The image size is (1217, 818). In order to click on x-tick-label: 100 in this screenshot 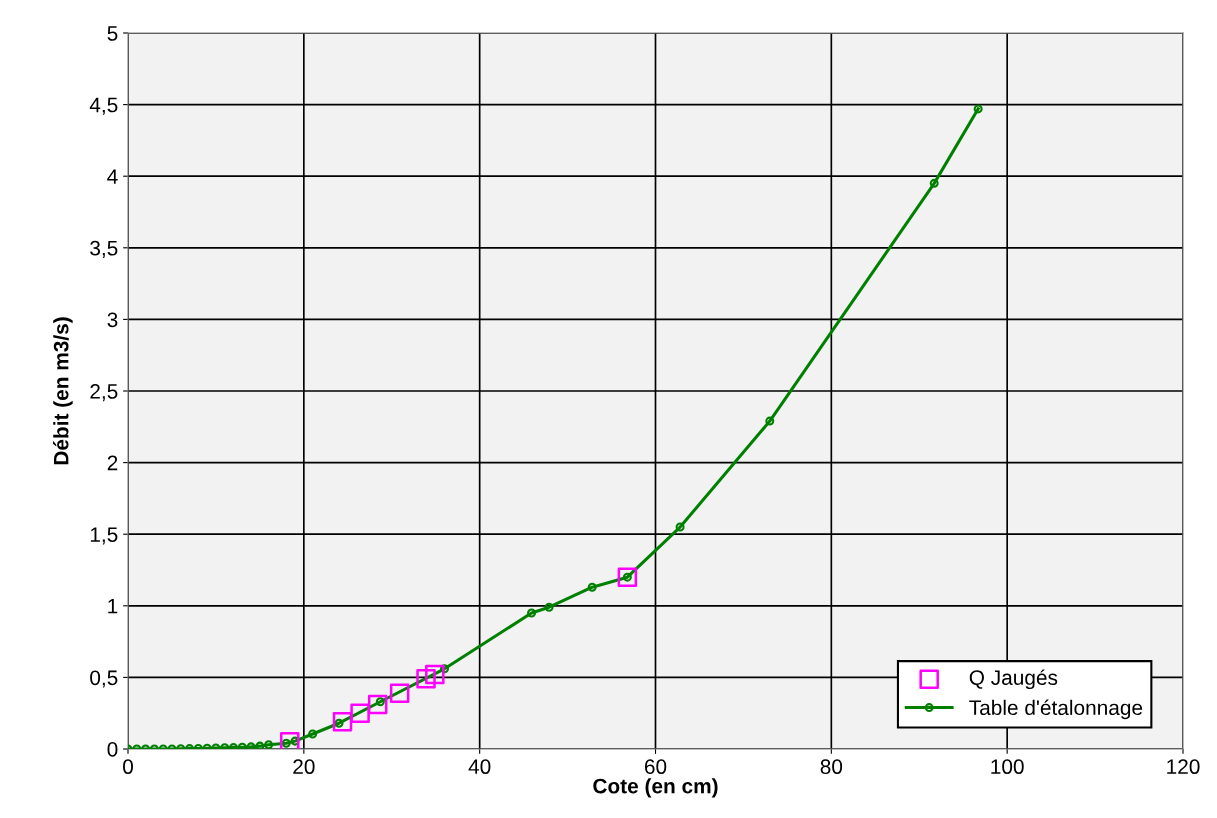, I will do `click(1007, 767)`.